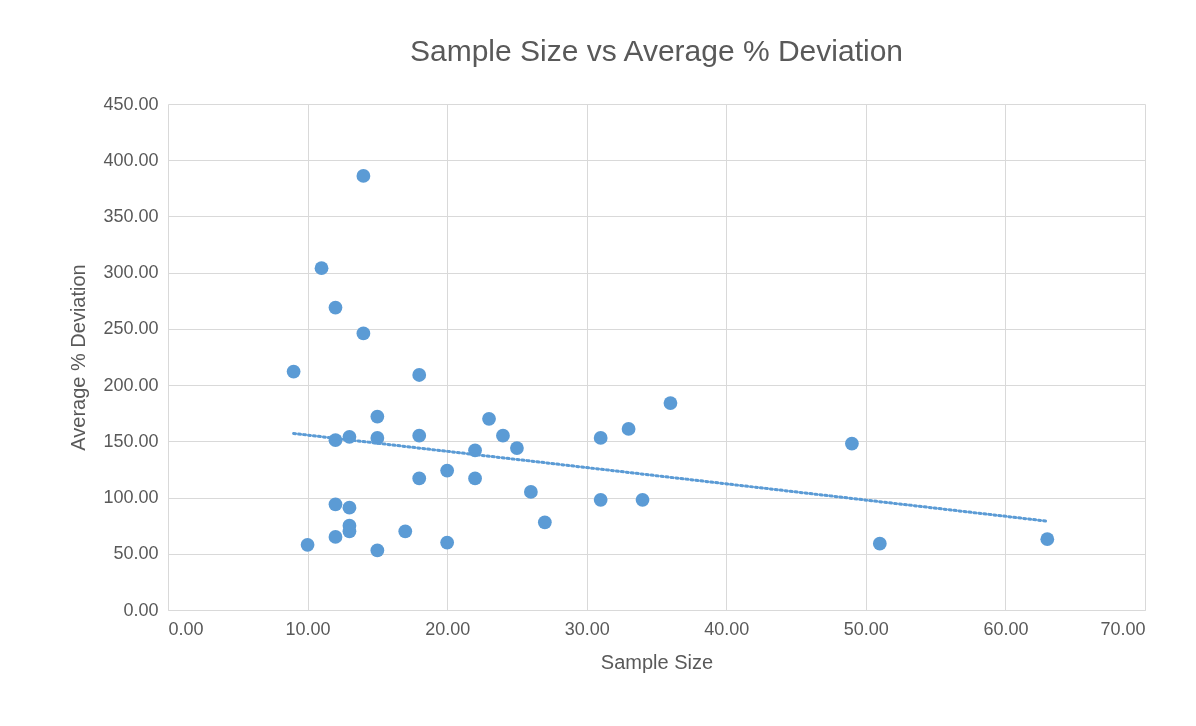  I want to click on x-tick-label: 10.00, so click(308, 628).